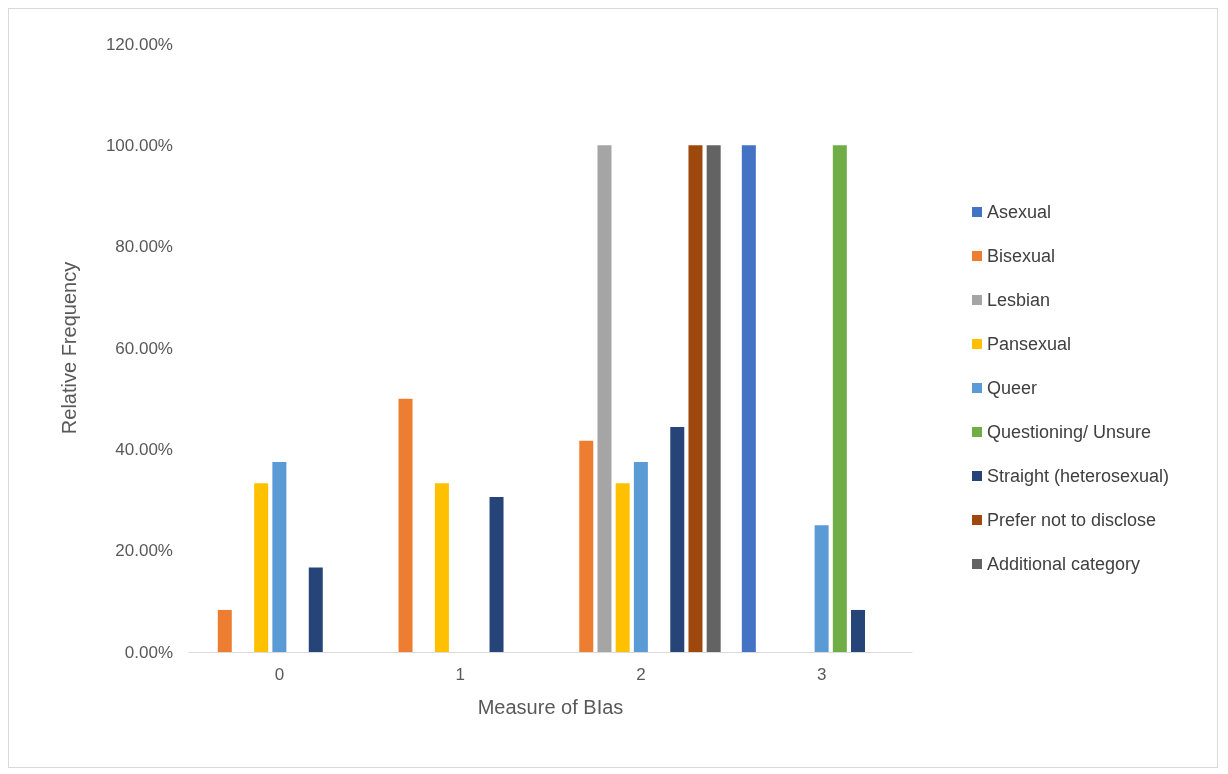  I want to click on y-tick-label: 0.00%, so click(148, 652).